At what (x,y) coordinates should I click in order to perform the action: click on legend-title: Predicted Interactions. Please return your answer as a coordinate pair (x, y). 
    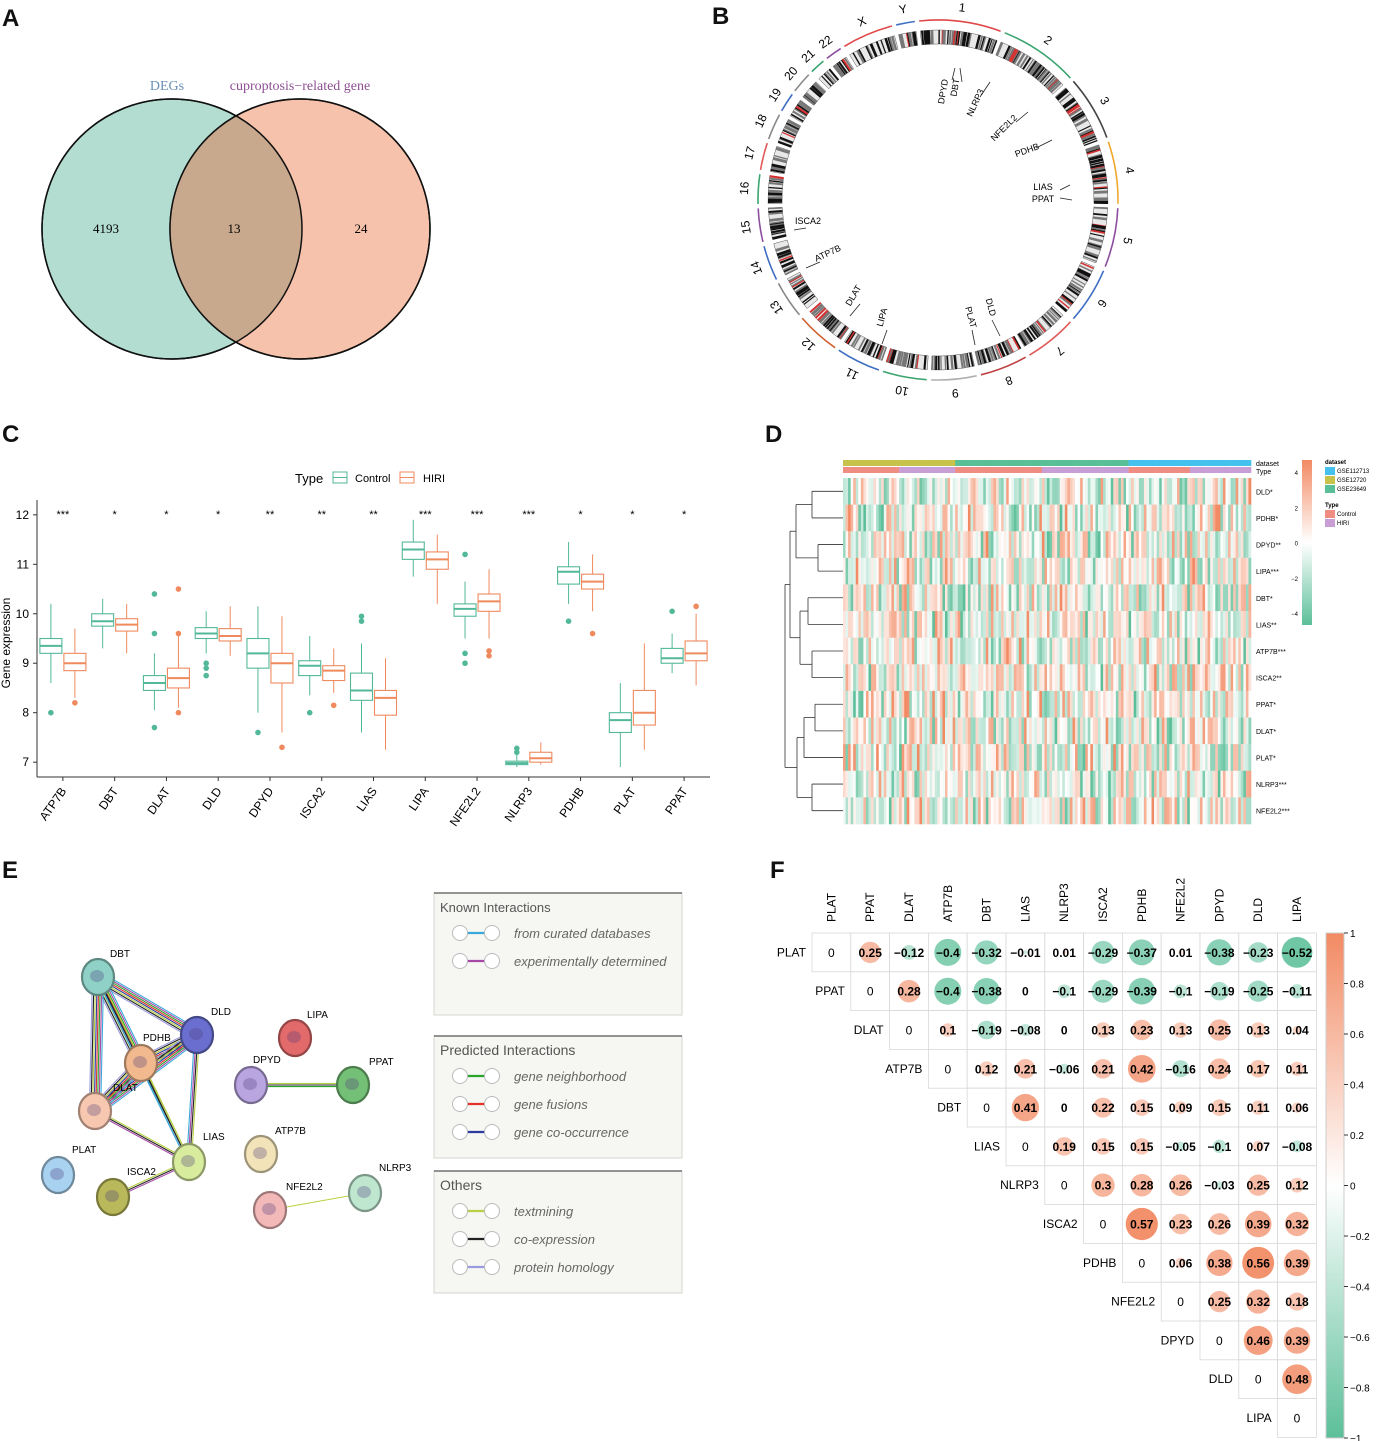
    Looking at the image, I should click on (507, 1050).